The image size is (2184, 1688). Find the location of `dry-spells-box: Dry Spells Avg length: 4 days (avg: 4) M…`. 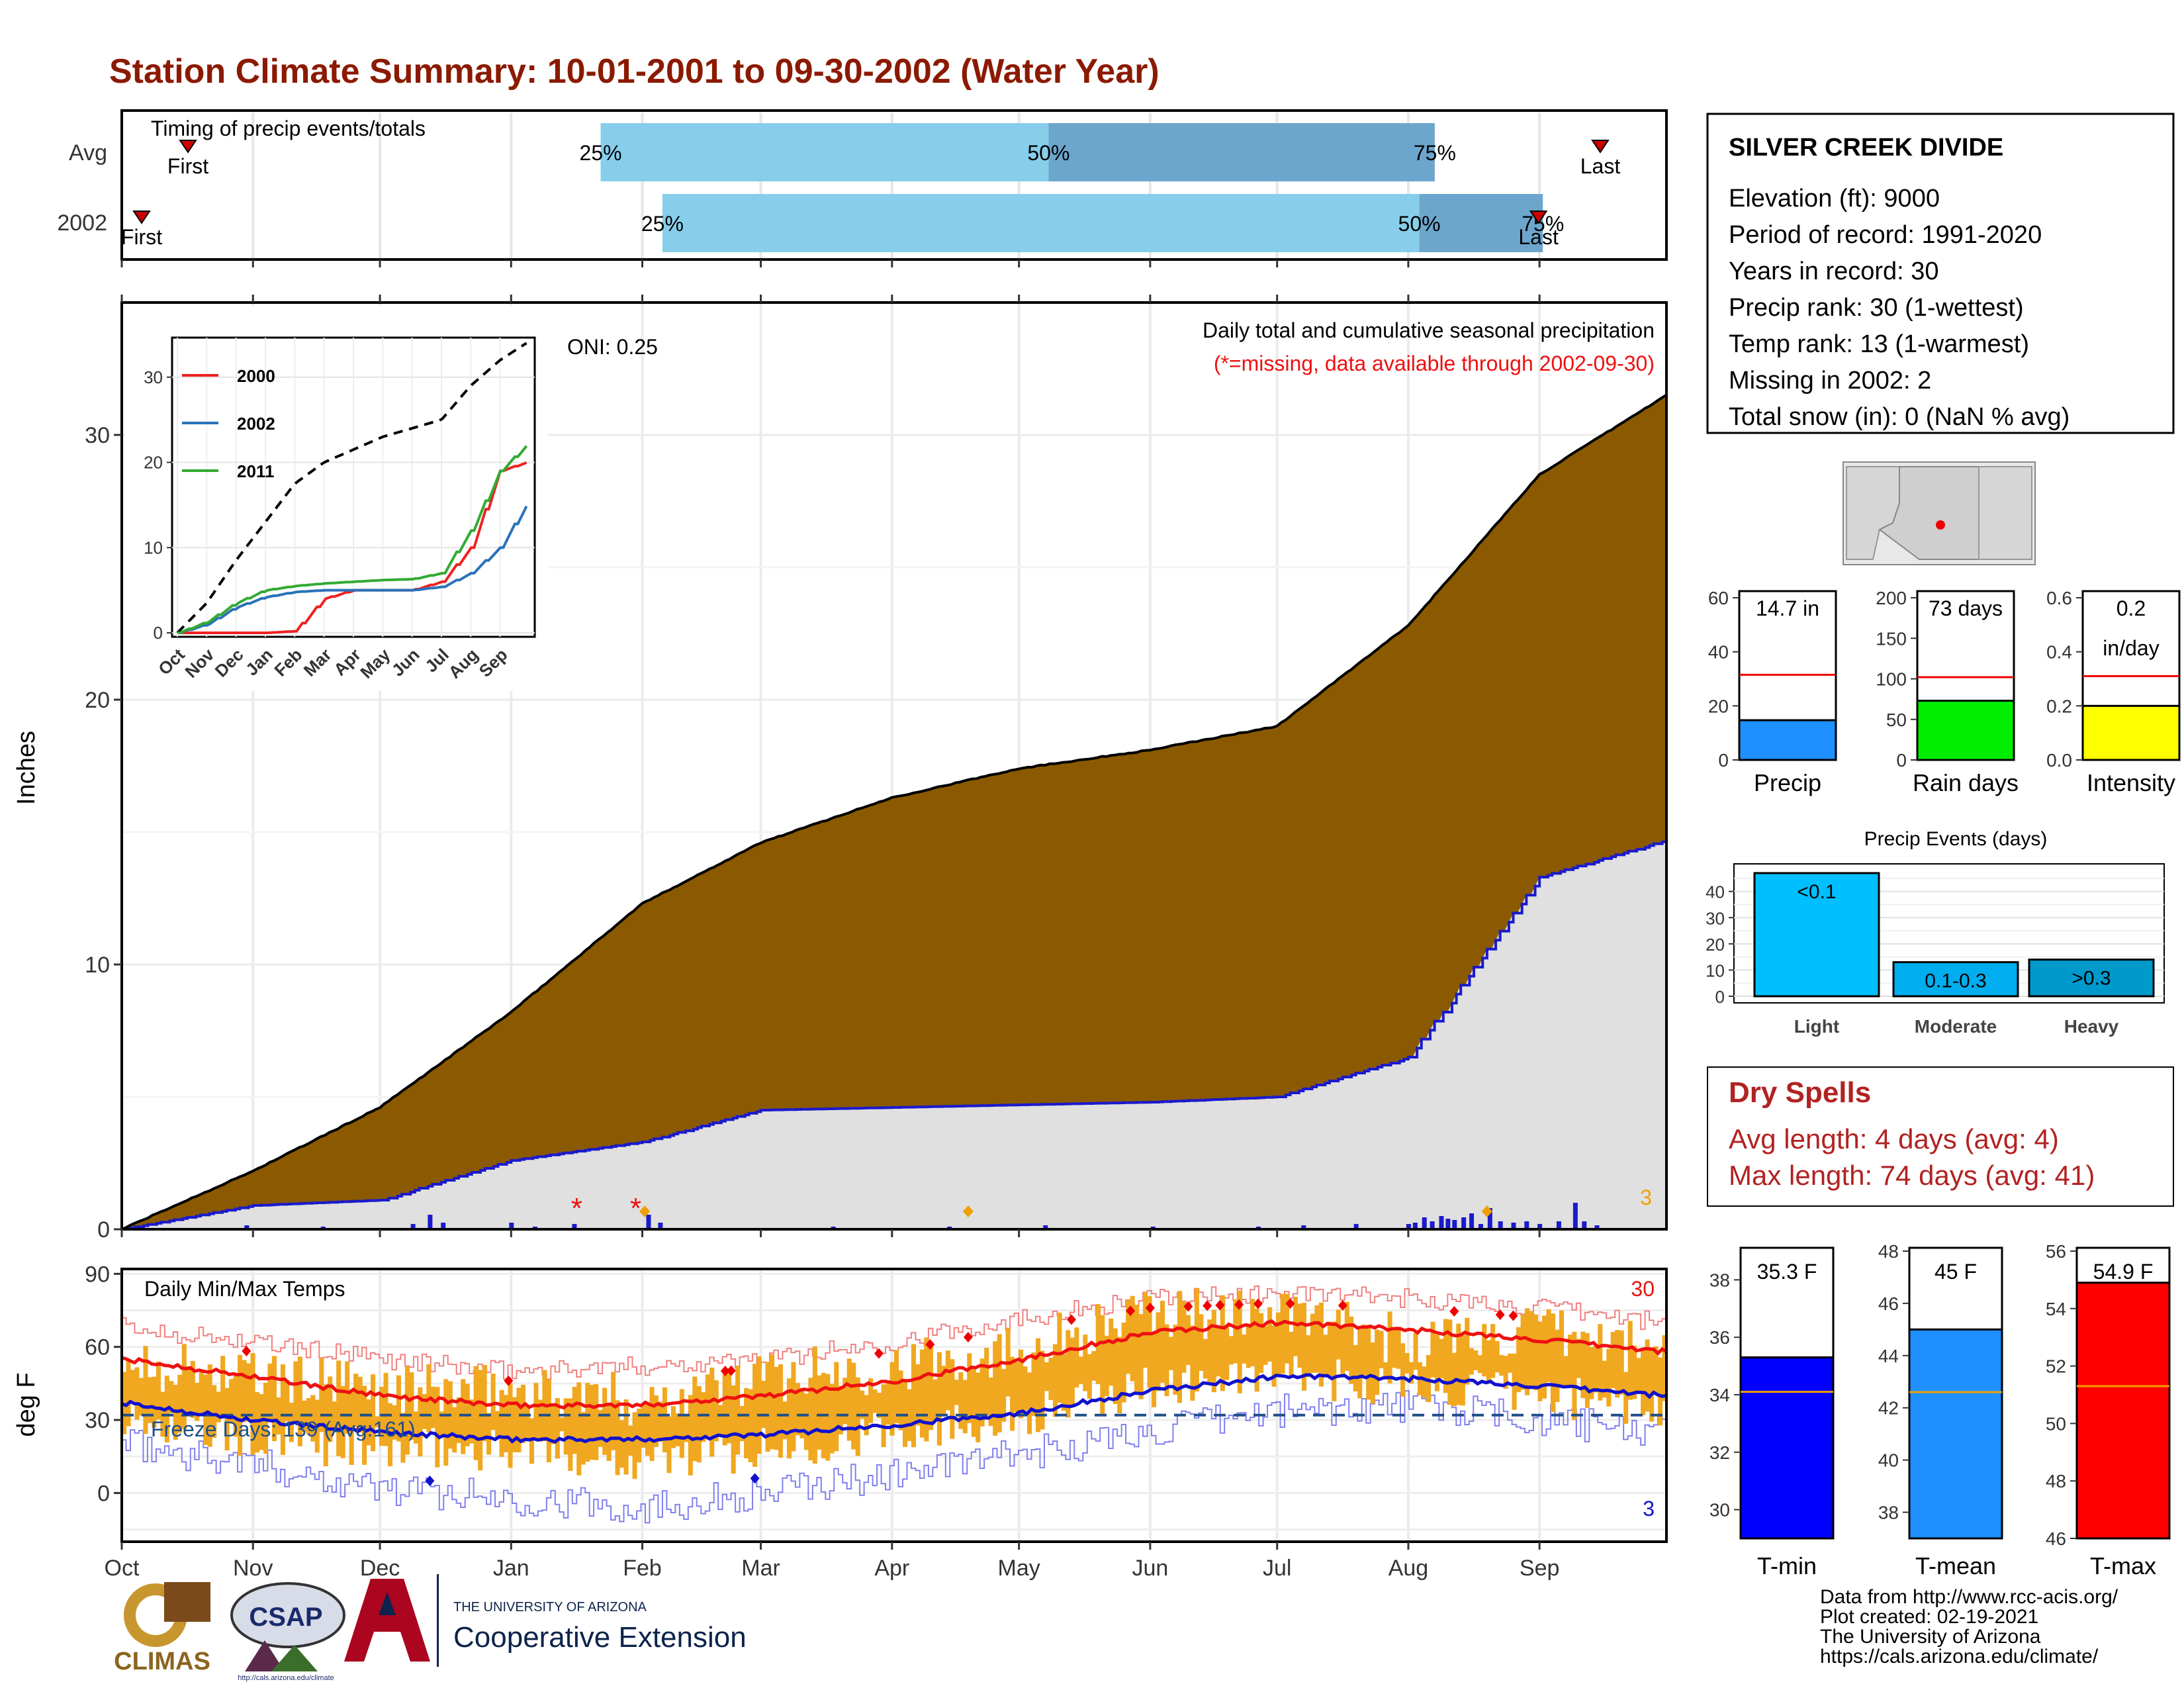

dry-spells-box: Dry Spells Avg length: 4 days (avg: 4) M… is located at coordinates (1940, 1136).